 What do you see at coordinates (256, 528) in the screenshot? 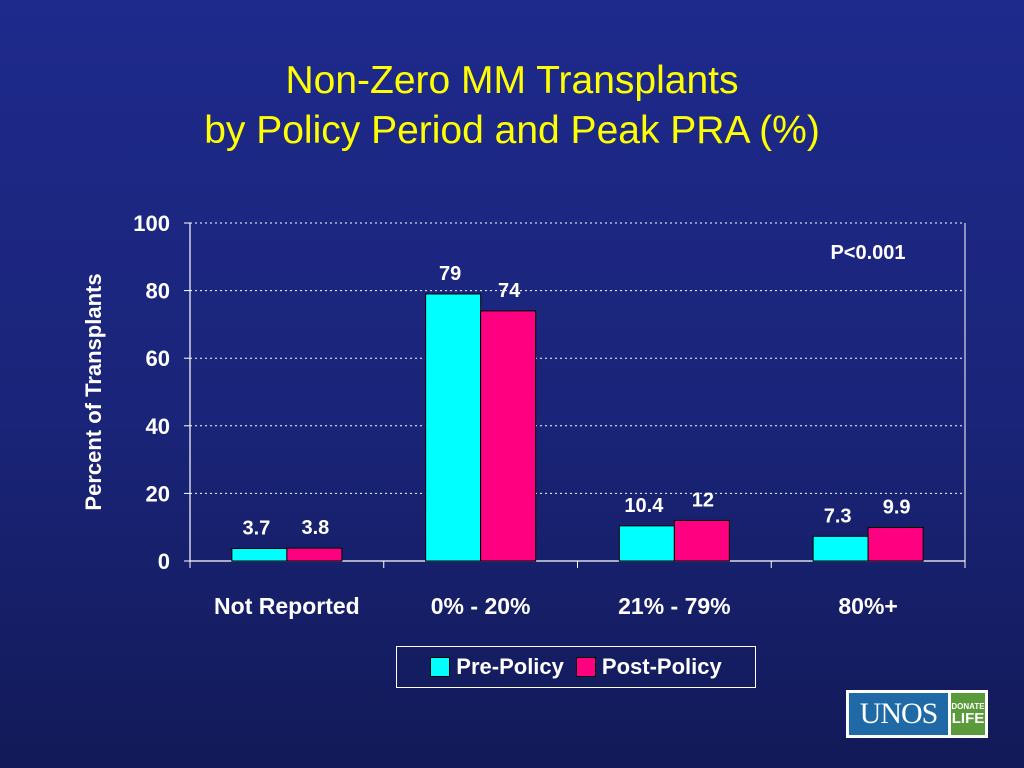
I see `data-label-pre-policy-0: 3.7` at bounding box center [256, 528].